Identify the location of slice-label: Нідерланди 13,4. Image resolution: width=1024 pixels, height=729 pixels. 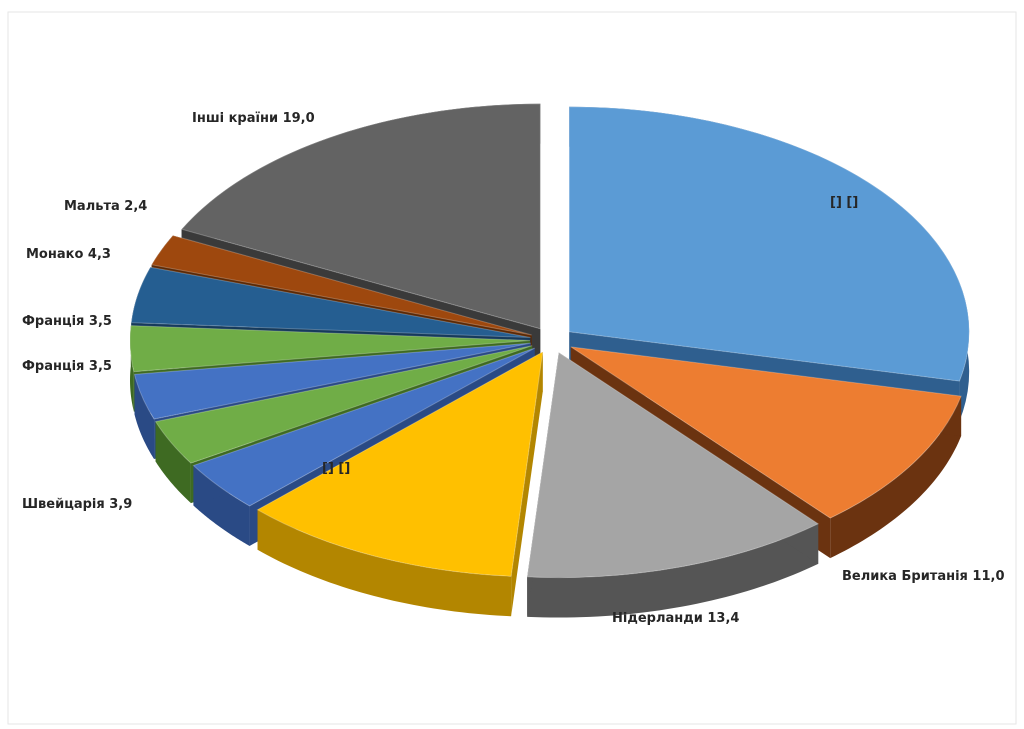
(675, 618).